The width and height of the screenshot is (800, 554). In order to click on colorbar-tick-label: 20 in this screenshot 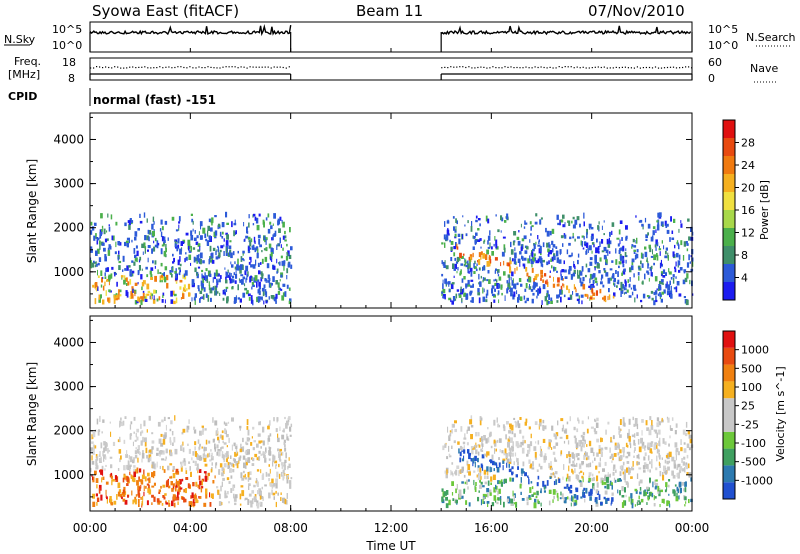, I will do `click(748, 188)`.